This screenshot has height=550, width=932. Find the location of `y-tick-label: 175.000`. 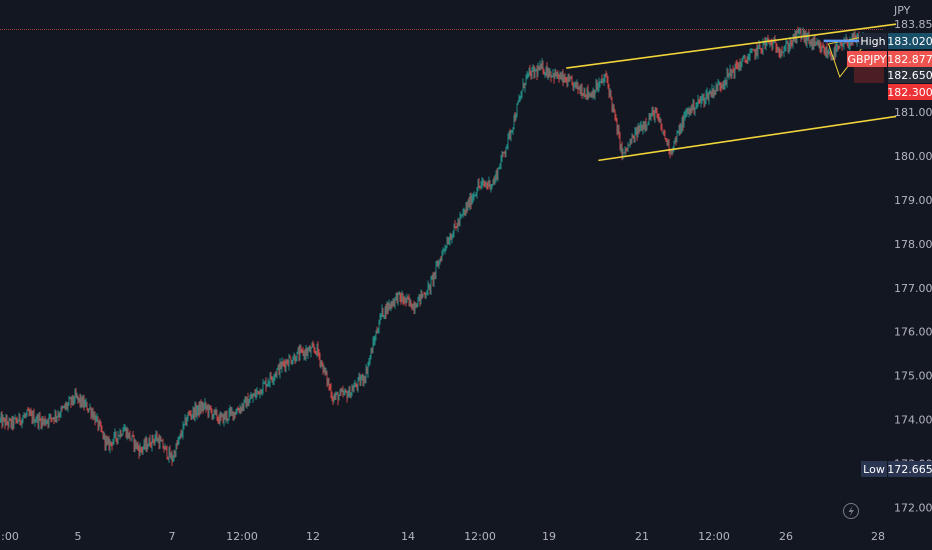

y-tick-label: 175.000 is located at coordinates (913, 376).